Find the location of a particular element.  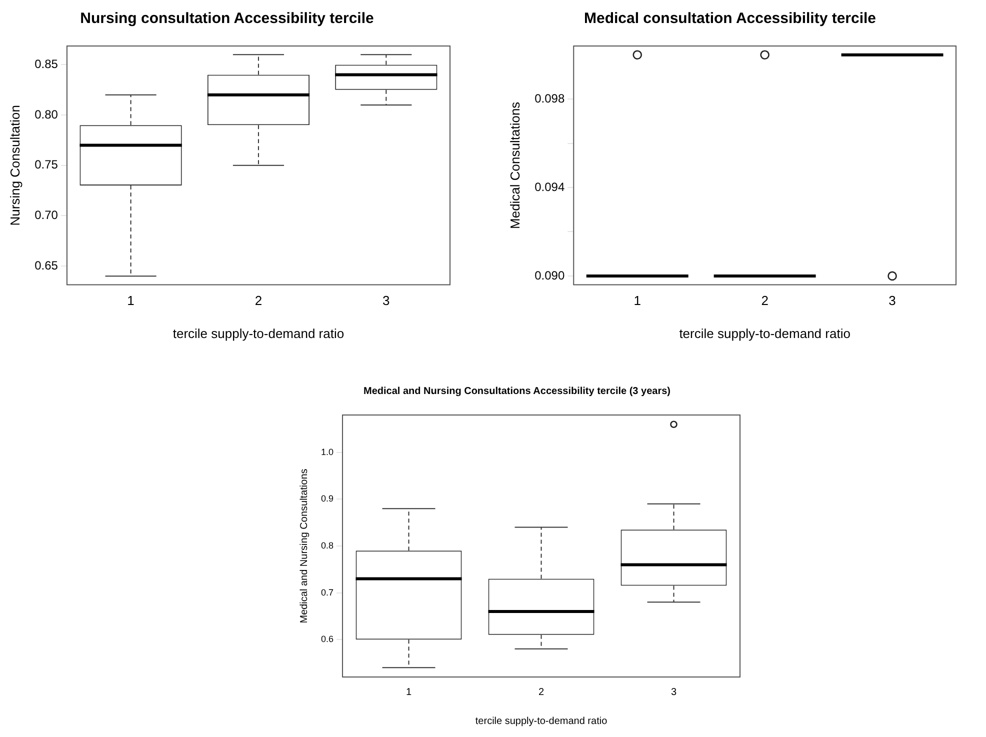

y-tick-label: 0.75 is located at coordinates (46, 165).